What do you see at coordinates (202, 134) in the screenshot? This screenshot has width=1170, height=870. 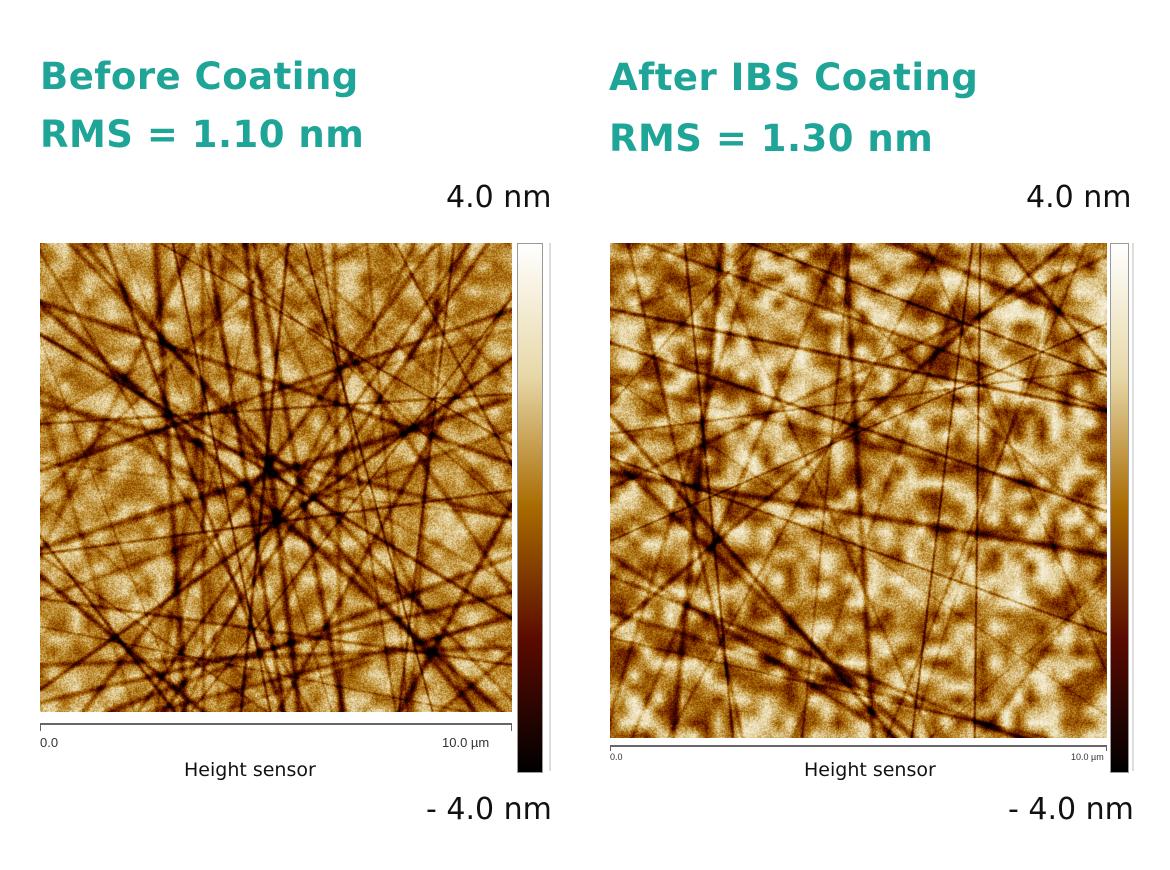 I see `rms-value: RMS = 1.10 nm` at bounding box center [202, 134].